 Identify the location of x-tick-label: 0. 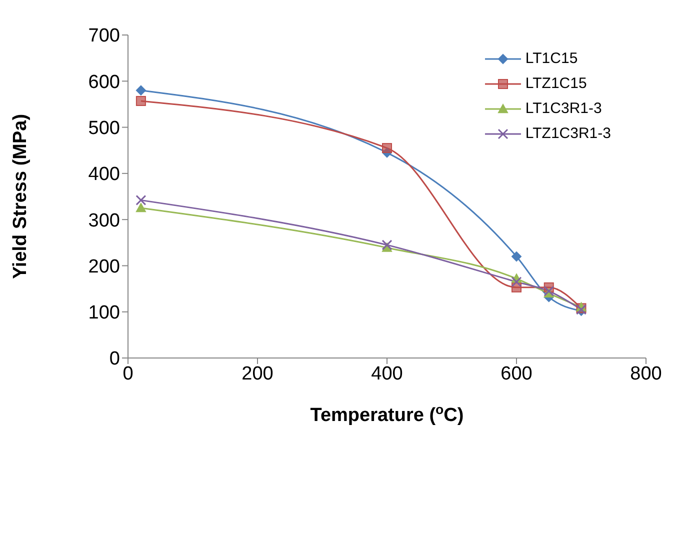
(128, 373).